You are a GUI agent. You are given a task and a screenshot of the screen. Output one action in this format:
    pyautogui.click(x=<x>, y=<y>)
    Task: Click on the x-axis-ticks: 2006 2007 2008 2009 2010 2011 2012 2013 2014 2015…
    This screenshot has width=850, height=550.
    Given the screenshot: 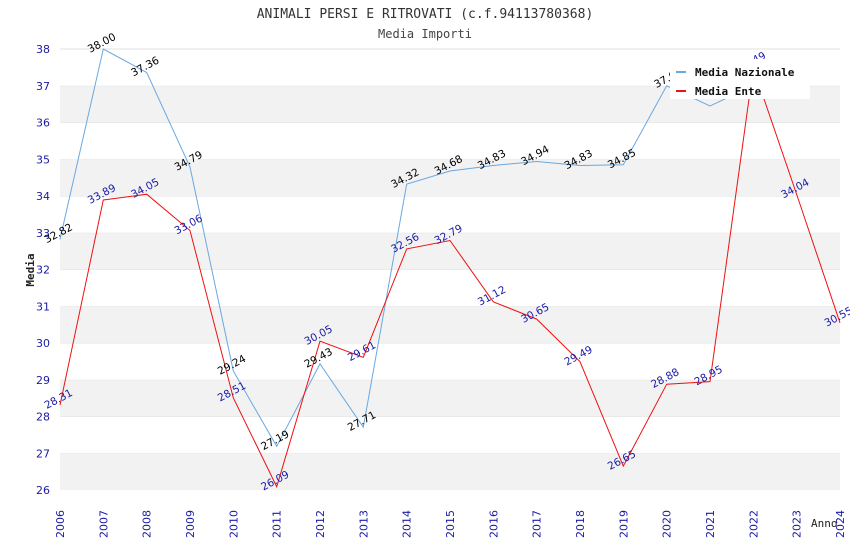 What is the action you would take?
    pyautogui.click(x=450, y=524)
    